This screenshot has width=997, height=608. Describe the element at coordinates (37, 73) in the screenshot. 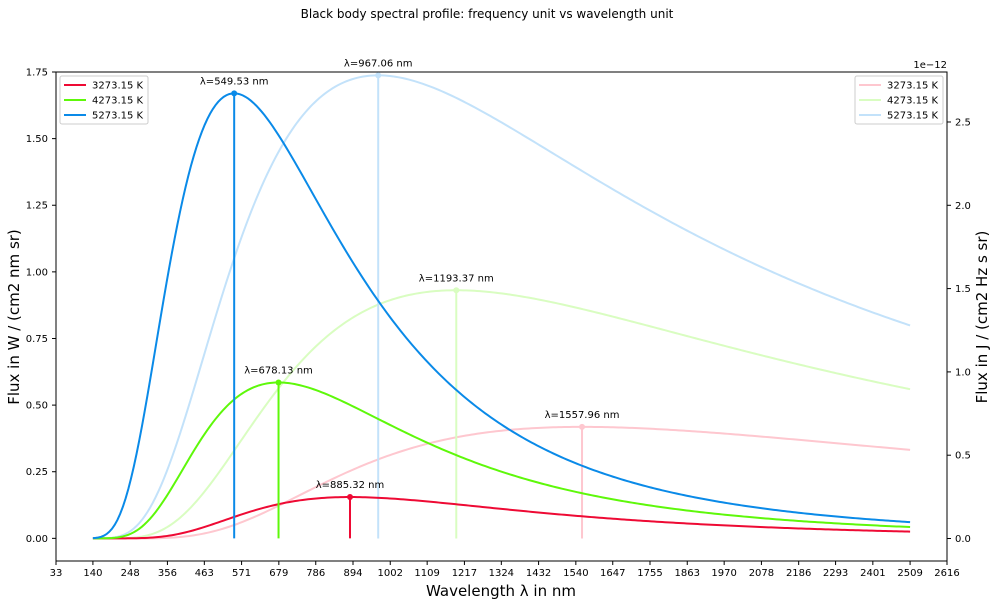

I see `left-y-tick-label-7: 1.75` at that location.